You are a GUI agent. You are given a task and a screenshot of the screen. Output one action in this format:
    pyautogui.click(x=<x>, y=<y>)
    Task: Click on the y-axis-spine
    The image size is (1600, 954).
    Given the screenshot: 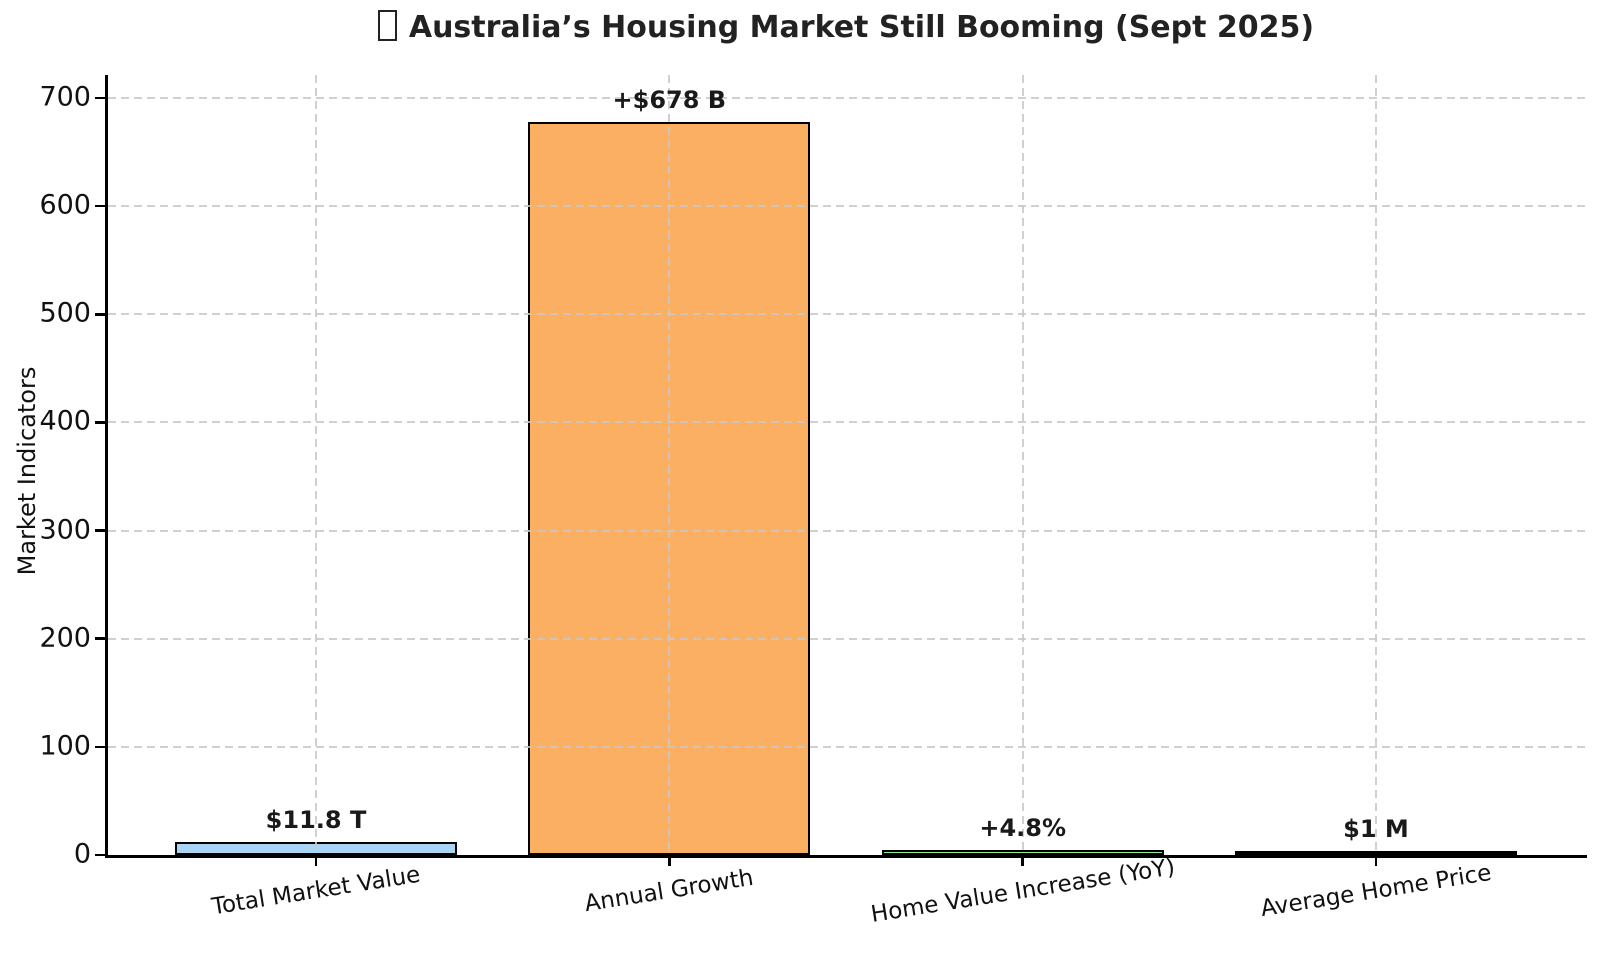 What is the action you would take?
    pyautogui.click(x=106, y=466)
    